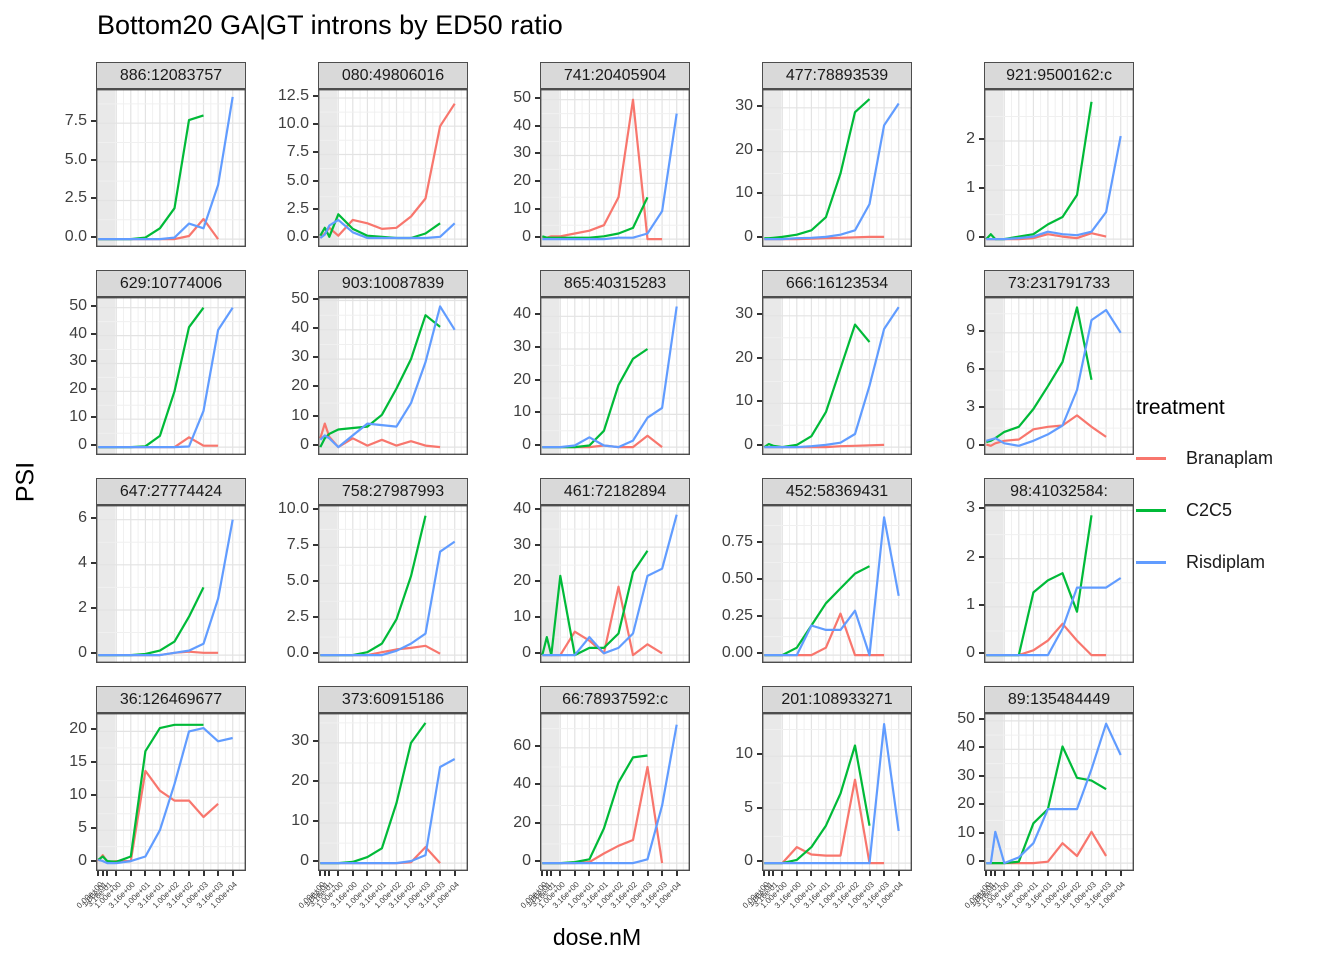  What do you see at coordinates (330, 25) in the screenshot?
I see `chart-title: Bottom20 GA|GT introns by ED50 ratio` at bounding box center [330, 25].